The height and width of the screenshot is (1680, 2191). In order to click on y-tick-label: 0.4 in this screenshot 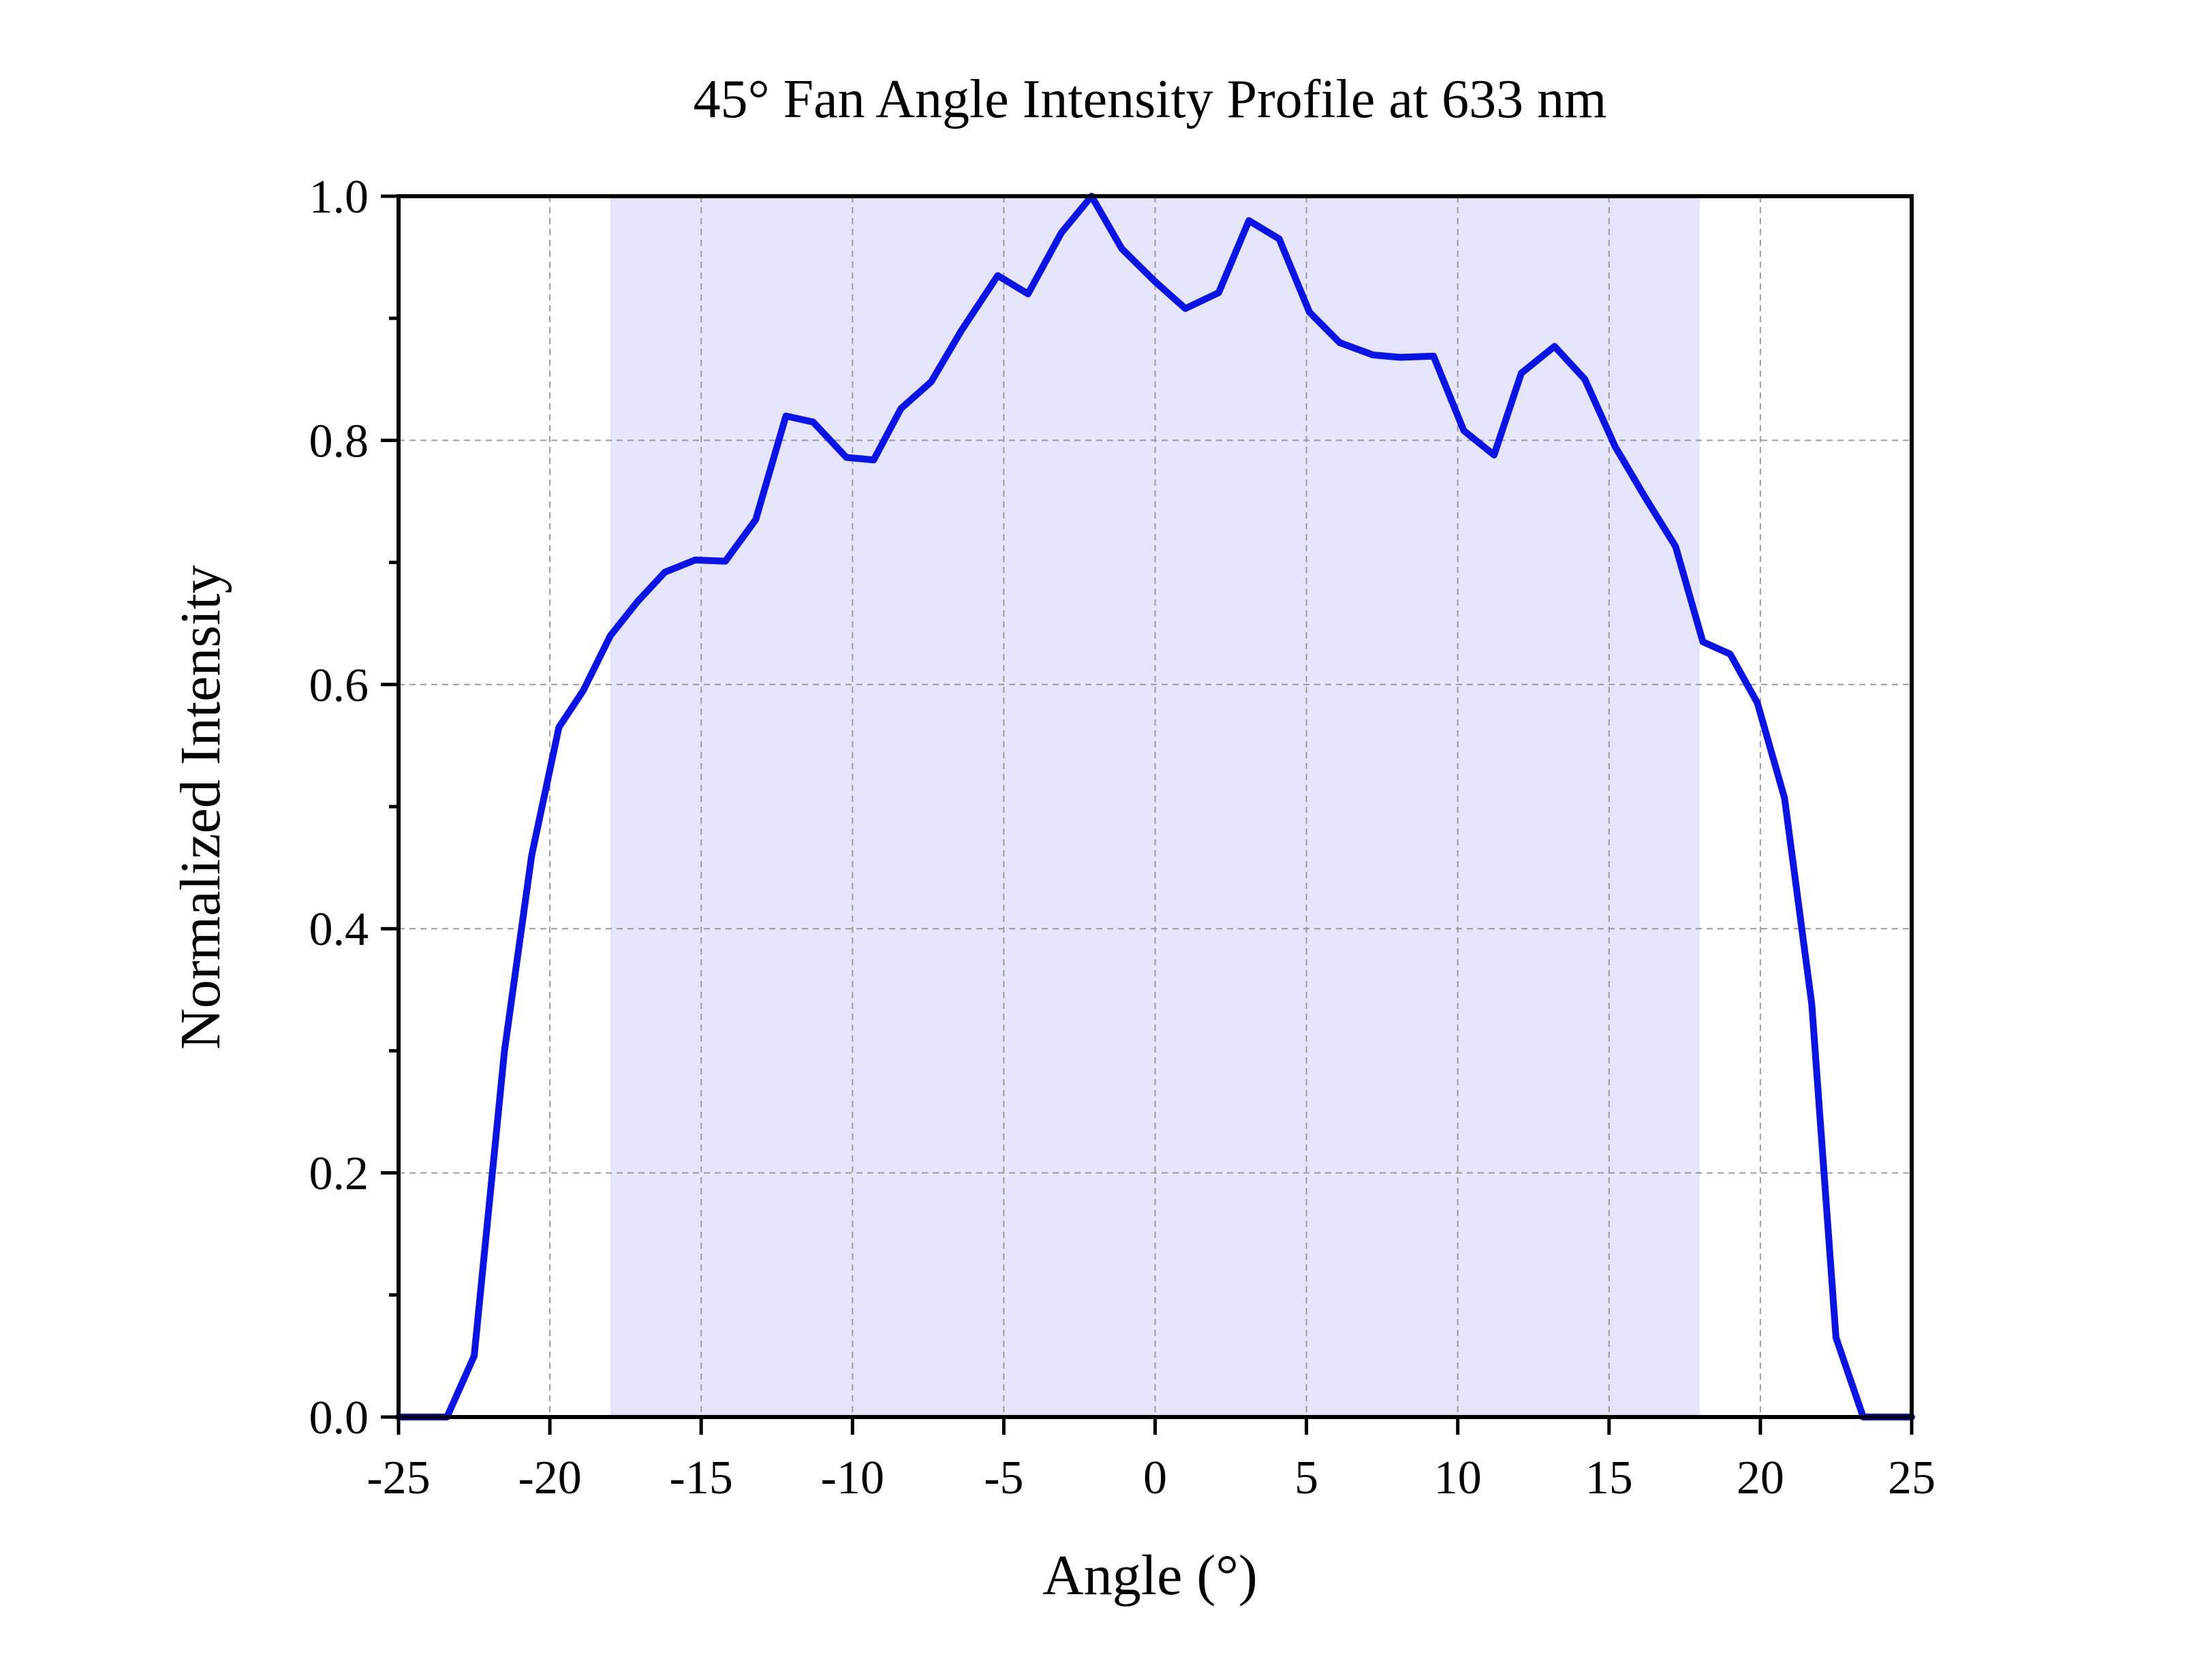, I will do `click(339, 929)`.